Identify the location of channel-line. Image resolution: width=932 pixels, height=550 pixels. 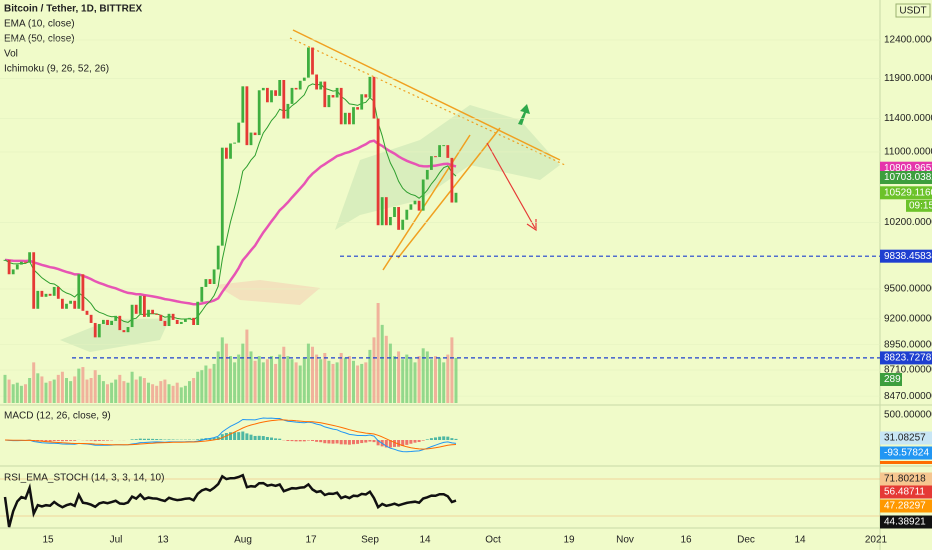
(426, 202).